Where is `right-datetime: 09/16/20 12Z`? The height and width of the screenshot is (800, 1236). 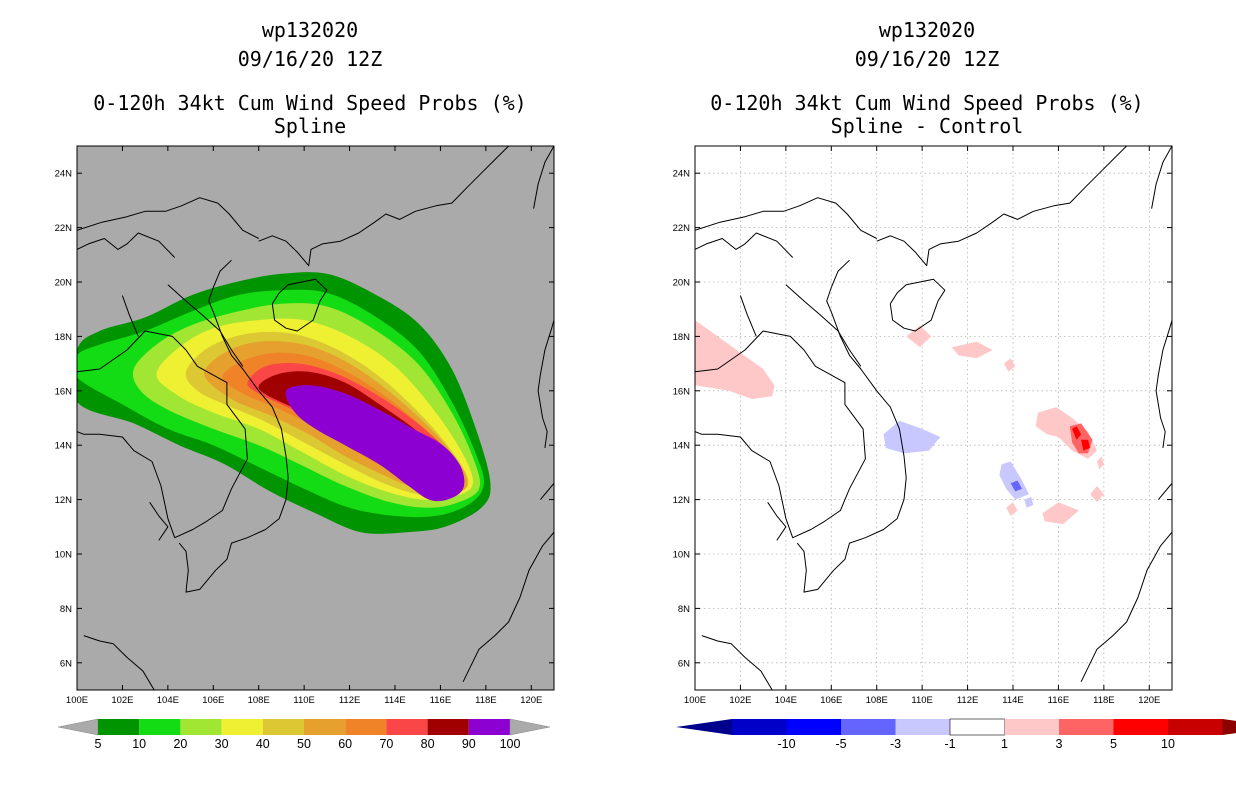
right-datetime: 09/16/20 12Z is located at coordinates (927, 59).